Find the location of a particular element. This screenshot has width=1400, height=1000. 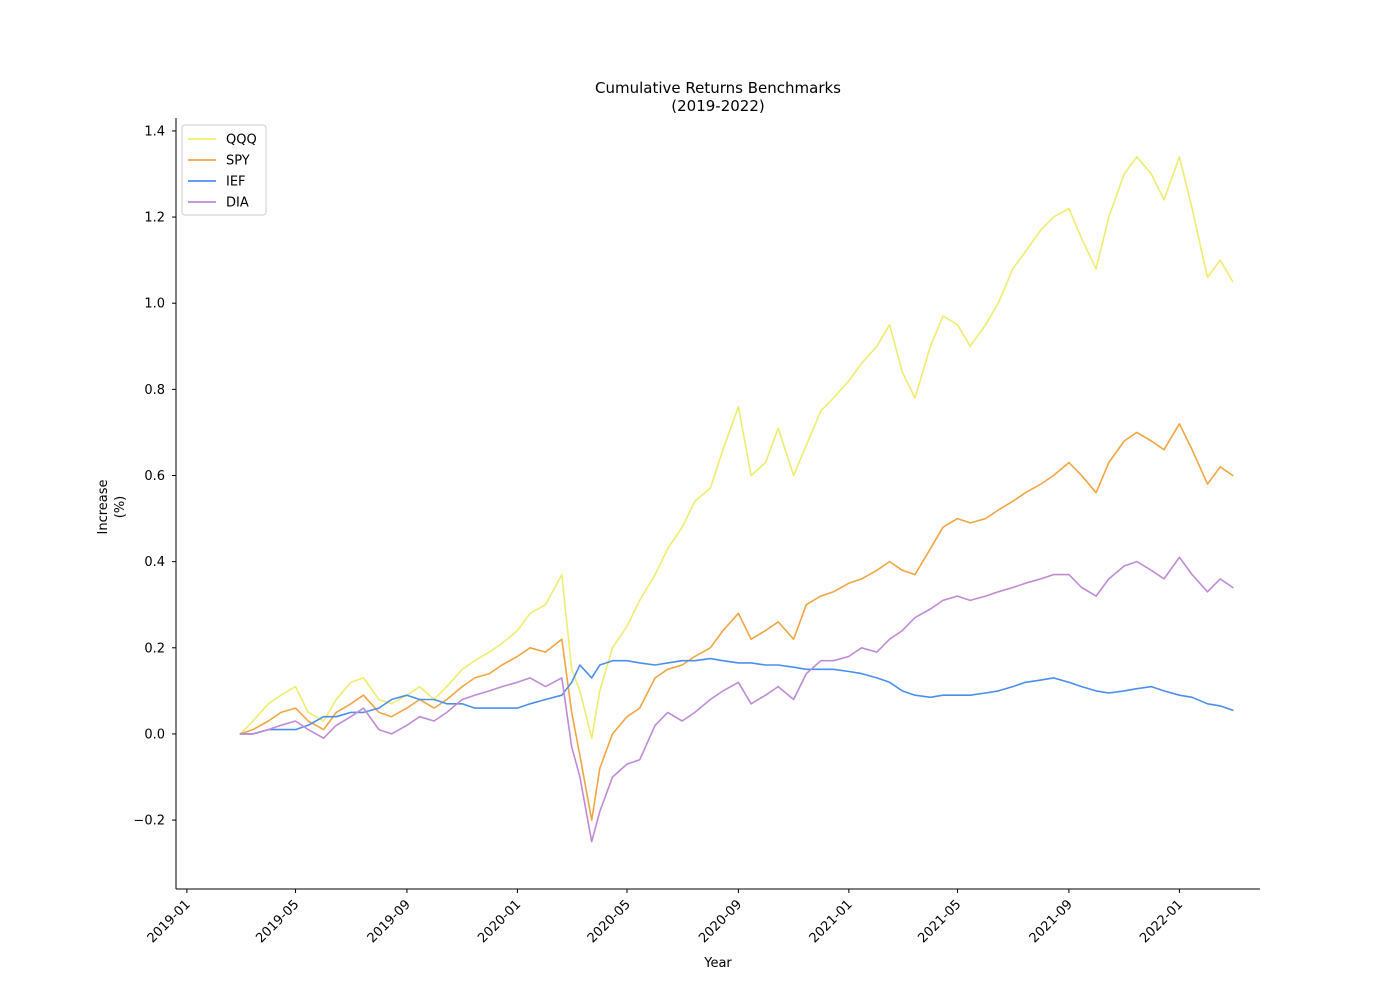

x-tick-label: 2020-01 is located at coordinates (499, 921).